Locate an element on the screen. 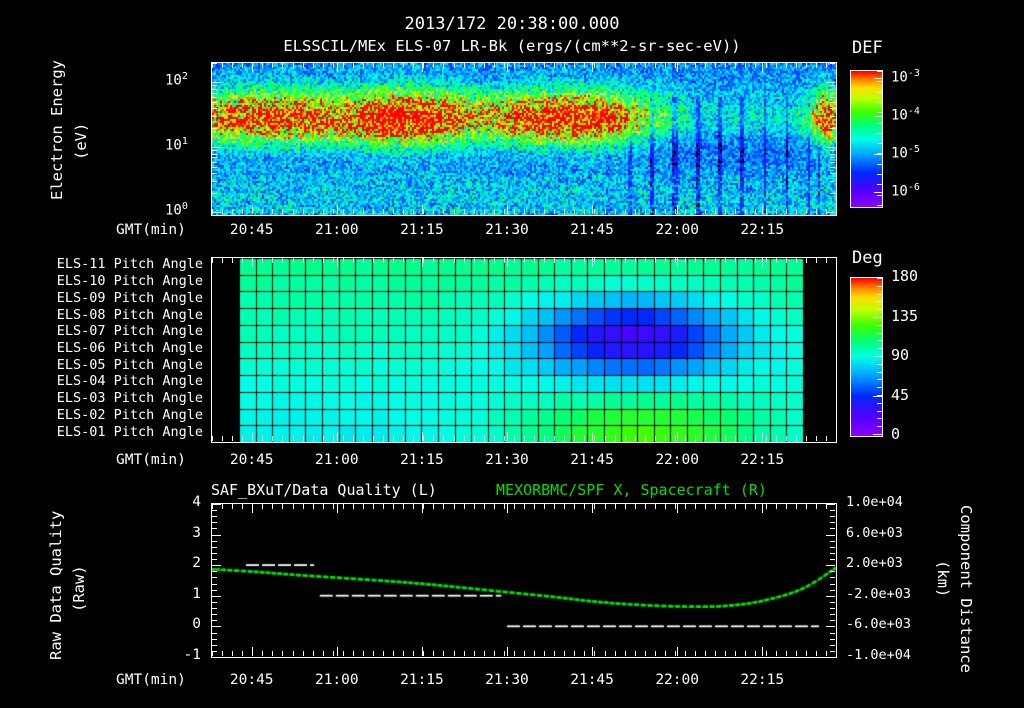  deg-colorbar-tick-label: 135 is located at coordinates (905, 315).